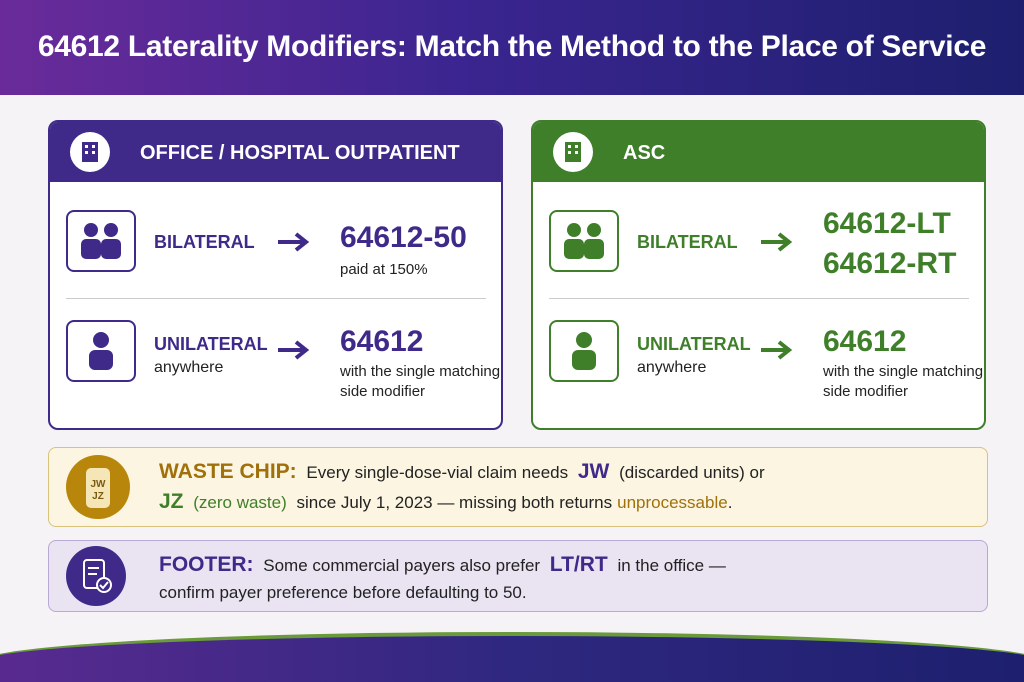  What do you see at coordinates (403, 237) in the screenshot?
I see `code: 64612-50` at bounding box center [403, 237].